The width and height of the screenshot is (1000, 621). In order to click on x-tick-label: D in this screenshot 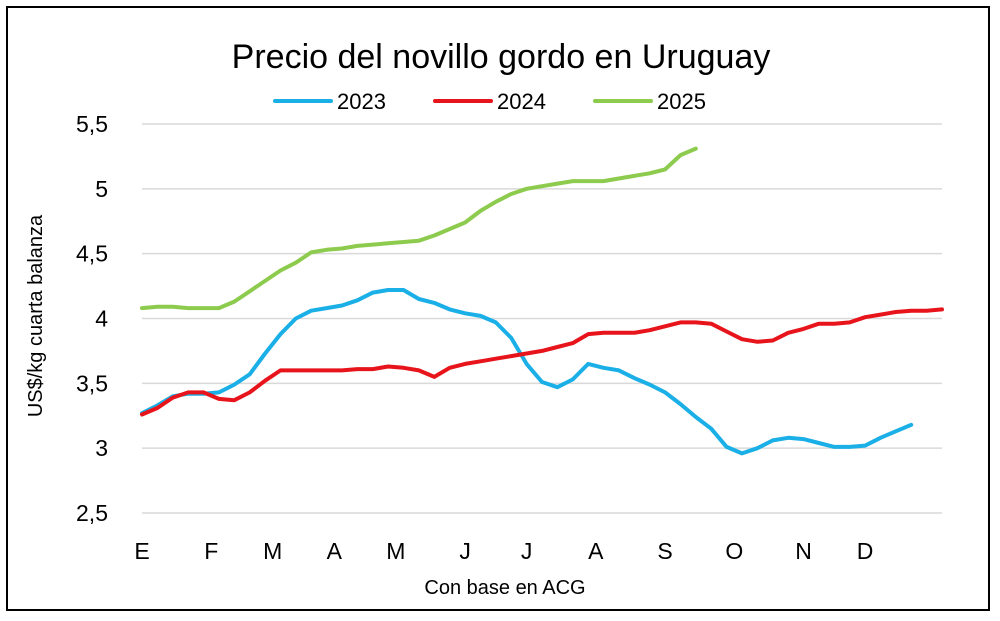, I will do `click(865, 551)`.